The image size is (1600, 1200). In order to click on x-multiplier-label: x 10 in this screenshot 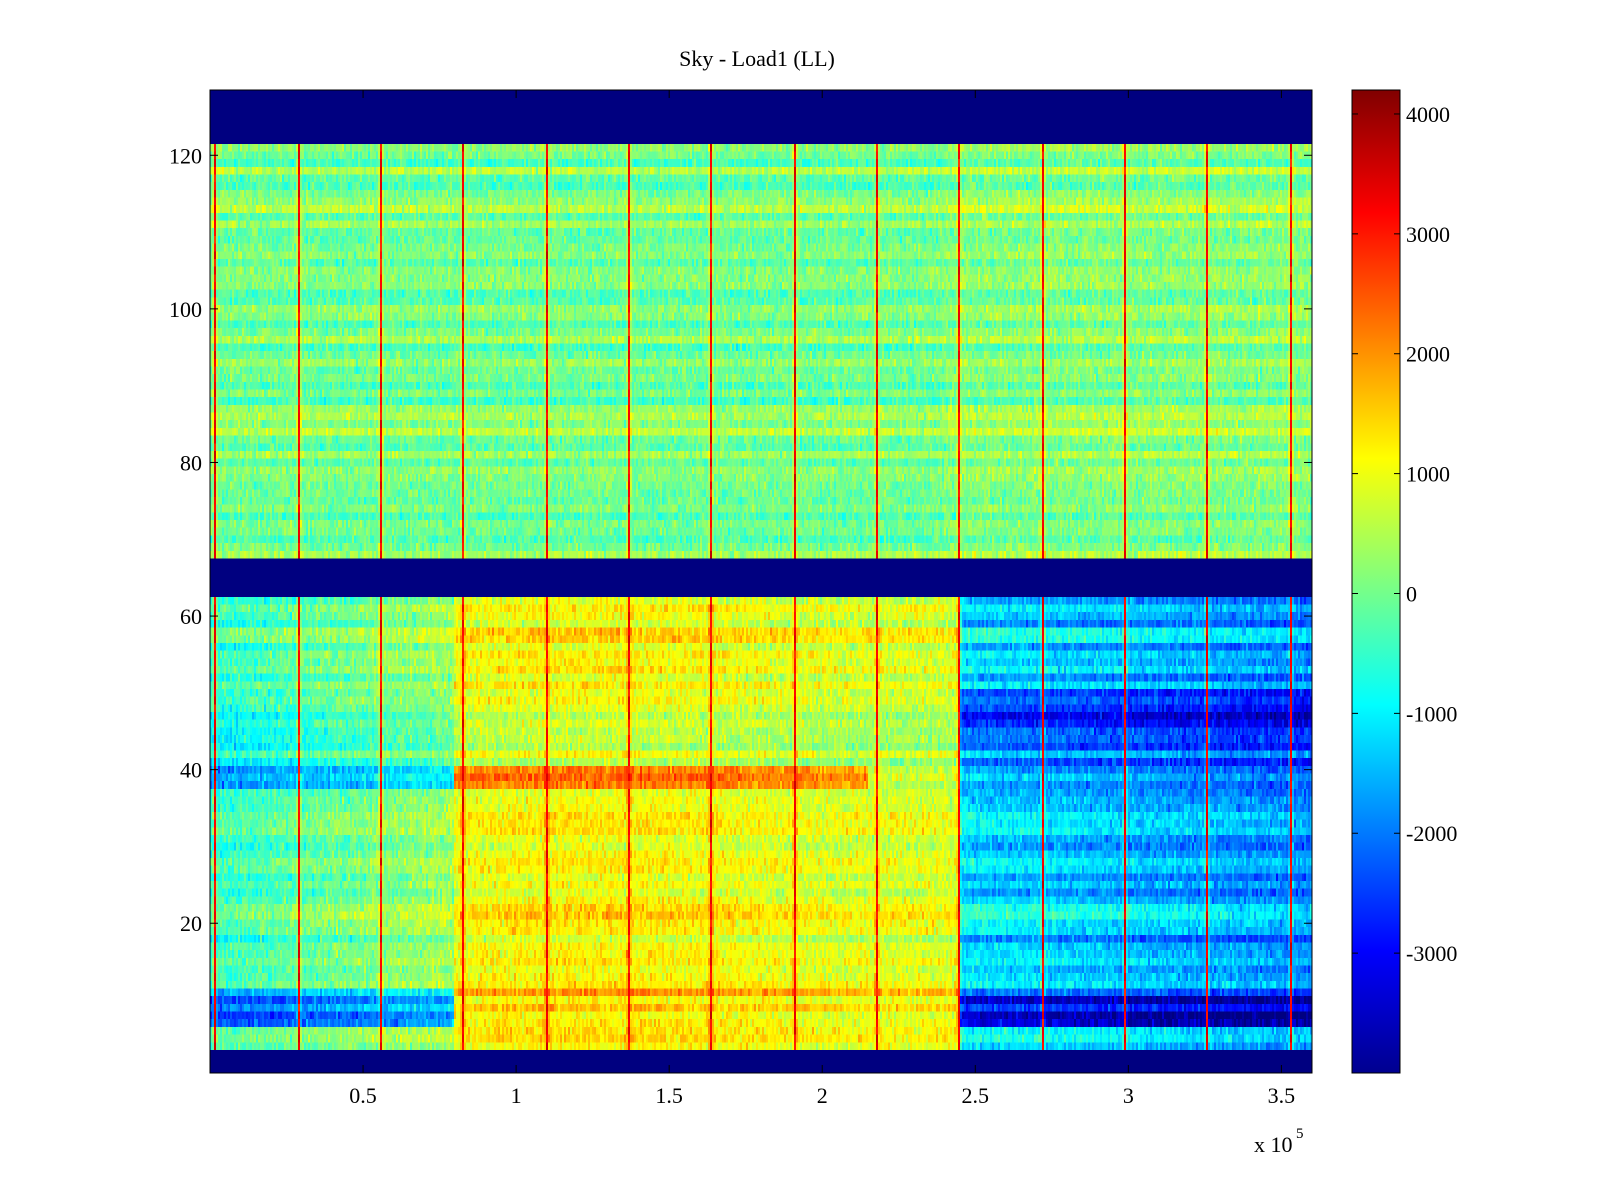, I will do `click(1273, 1144)`.